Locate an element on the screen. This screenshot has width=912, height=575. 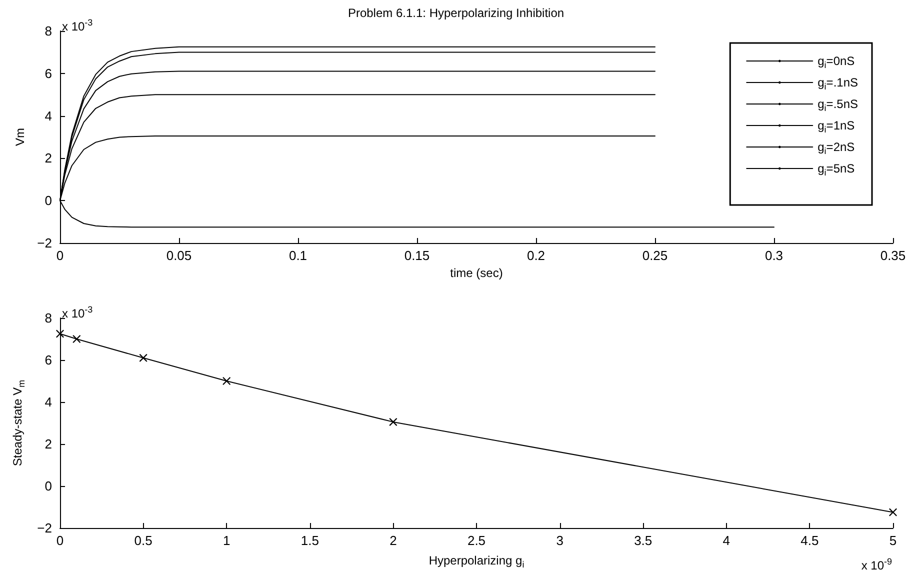
y-axis-title: Steady-state Vm is located at coordinates (18, 423).